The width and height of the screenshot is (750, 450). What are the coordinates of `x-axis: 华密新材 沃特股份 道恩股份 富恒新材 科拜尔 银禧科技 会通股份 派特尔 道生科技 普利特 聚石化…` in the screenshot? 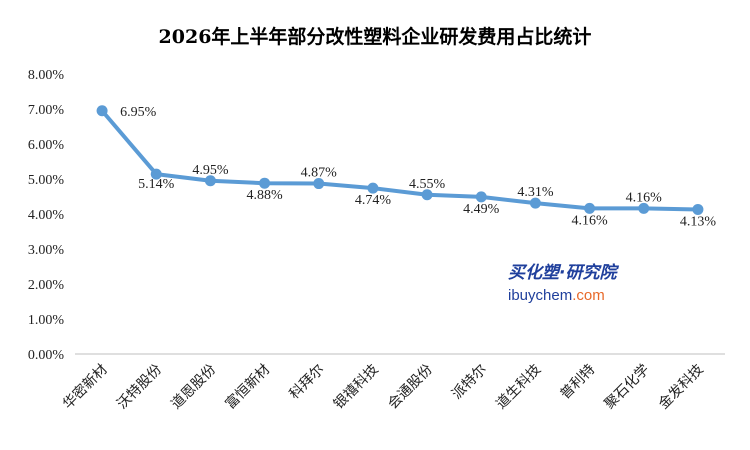 It's located at (392, 383).